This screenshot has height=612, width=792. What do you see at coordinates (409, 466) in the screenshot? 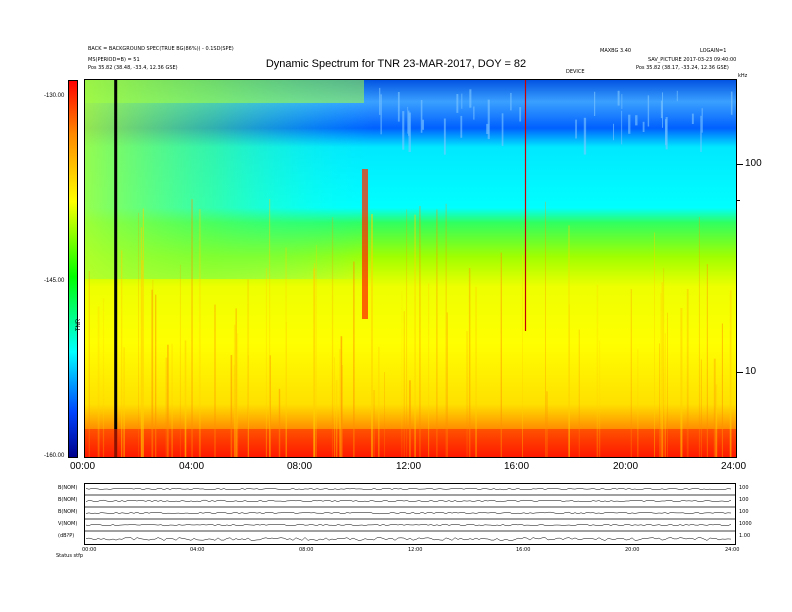
I see `x-tick-1200: 12:00` at bounding box center [409, 466].